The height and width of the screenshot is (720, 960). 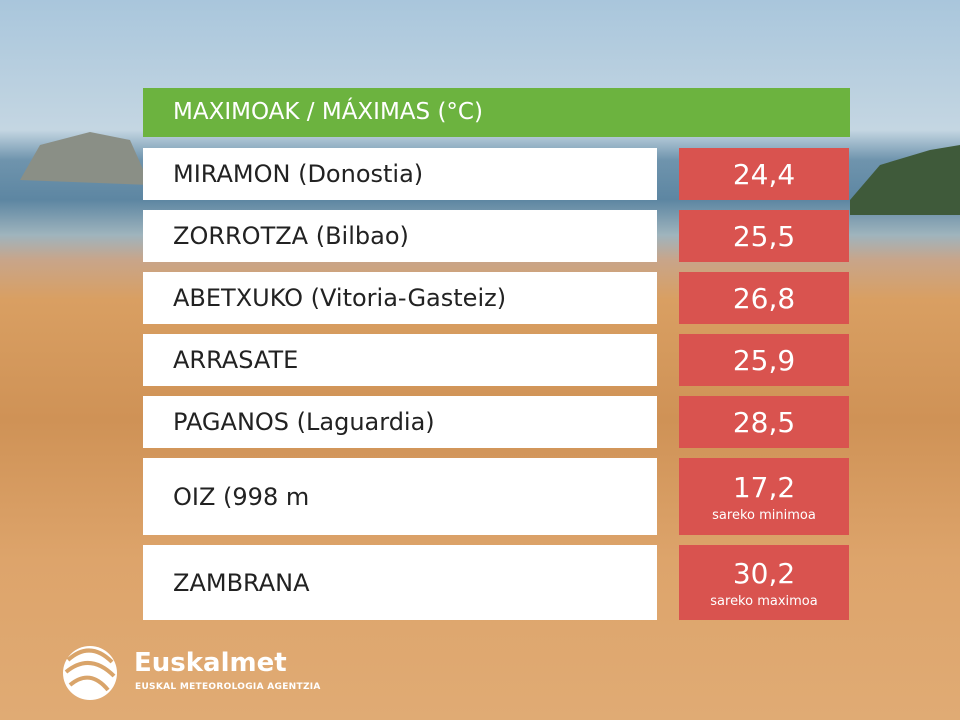 What do you see at coordinates (764, 515) in the screenshot?
I see `value-note: sareko minimoa` at bounding box center [764, 515].